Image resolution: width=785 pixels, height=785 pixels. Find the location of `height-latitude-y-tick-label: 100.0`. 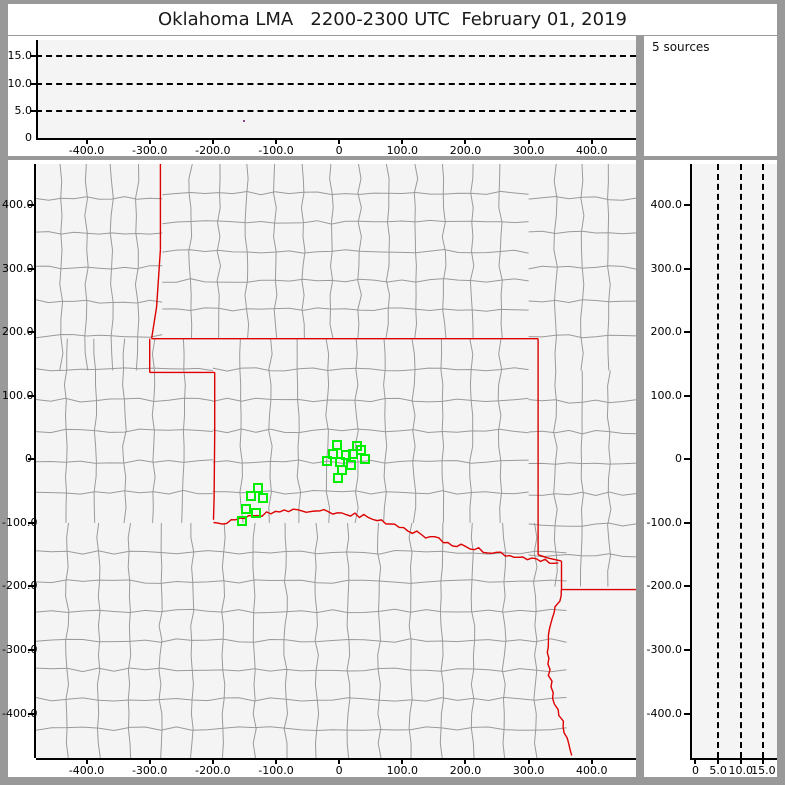

height-latitude-y-tick-label: 100.0 is located at coordinates (666, 395).